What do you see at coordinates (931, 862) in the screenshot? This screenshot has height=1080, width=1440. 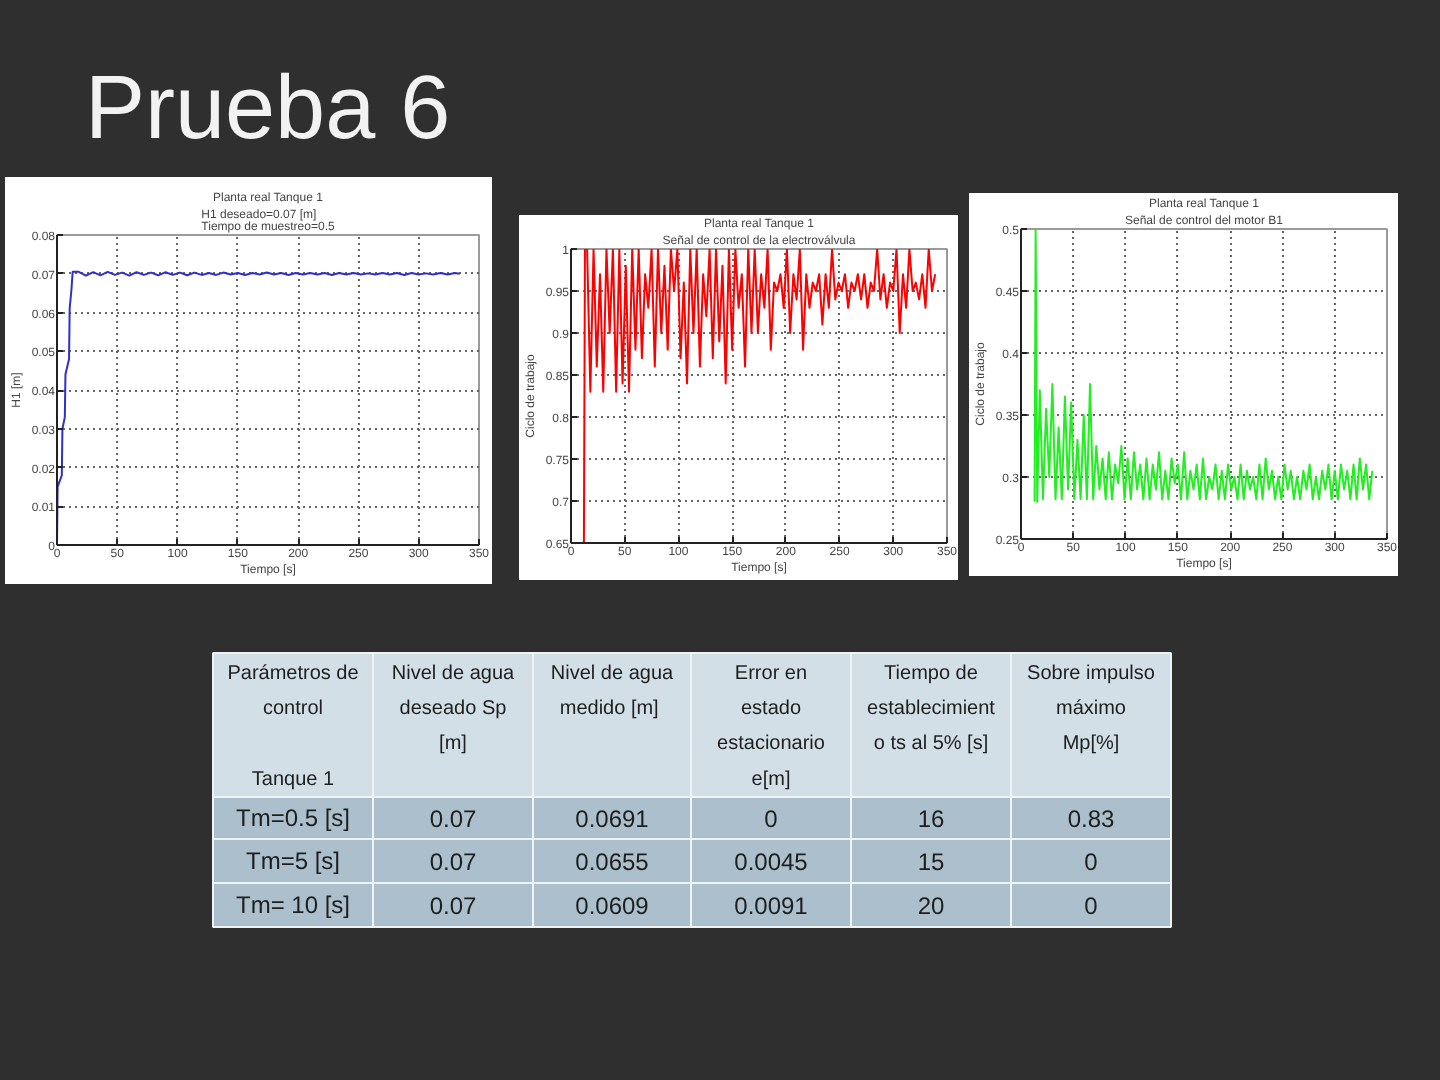 I see `text: 15` at bounding box center [931, 862].